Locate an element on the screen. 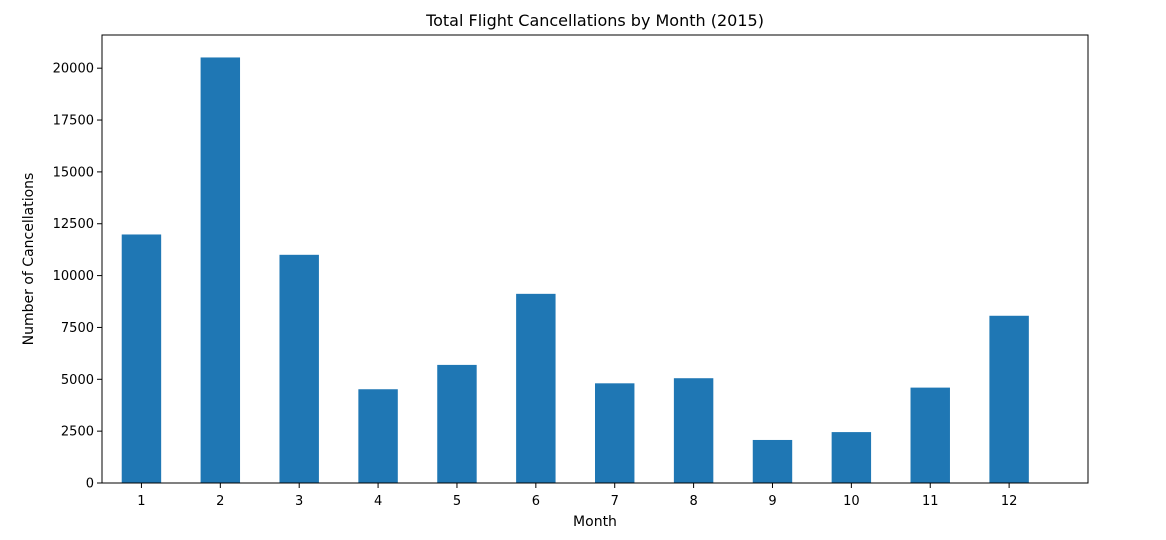  x-tick-label: 3 is located at coordinates (299, 501).